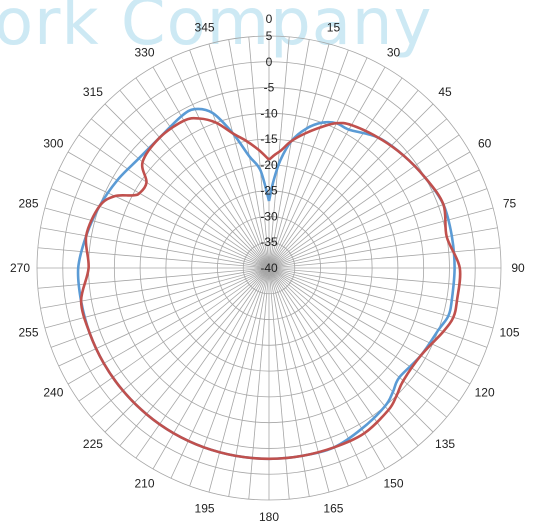  I want to click on angle-tick-label: 120, so click(485, 393).